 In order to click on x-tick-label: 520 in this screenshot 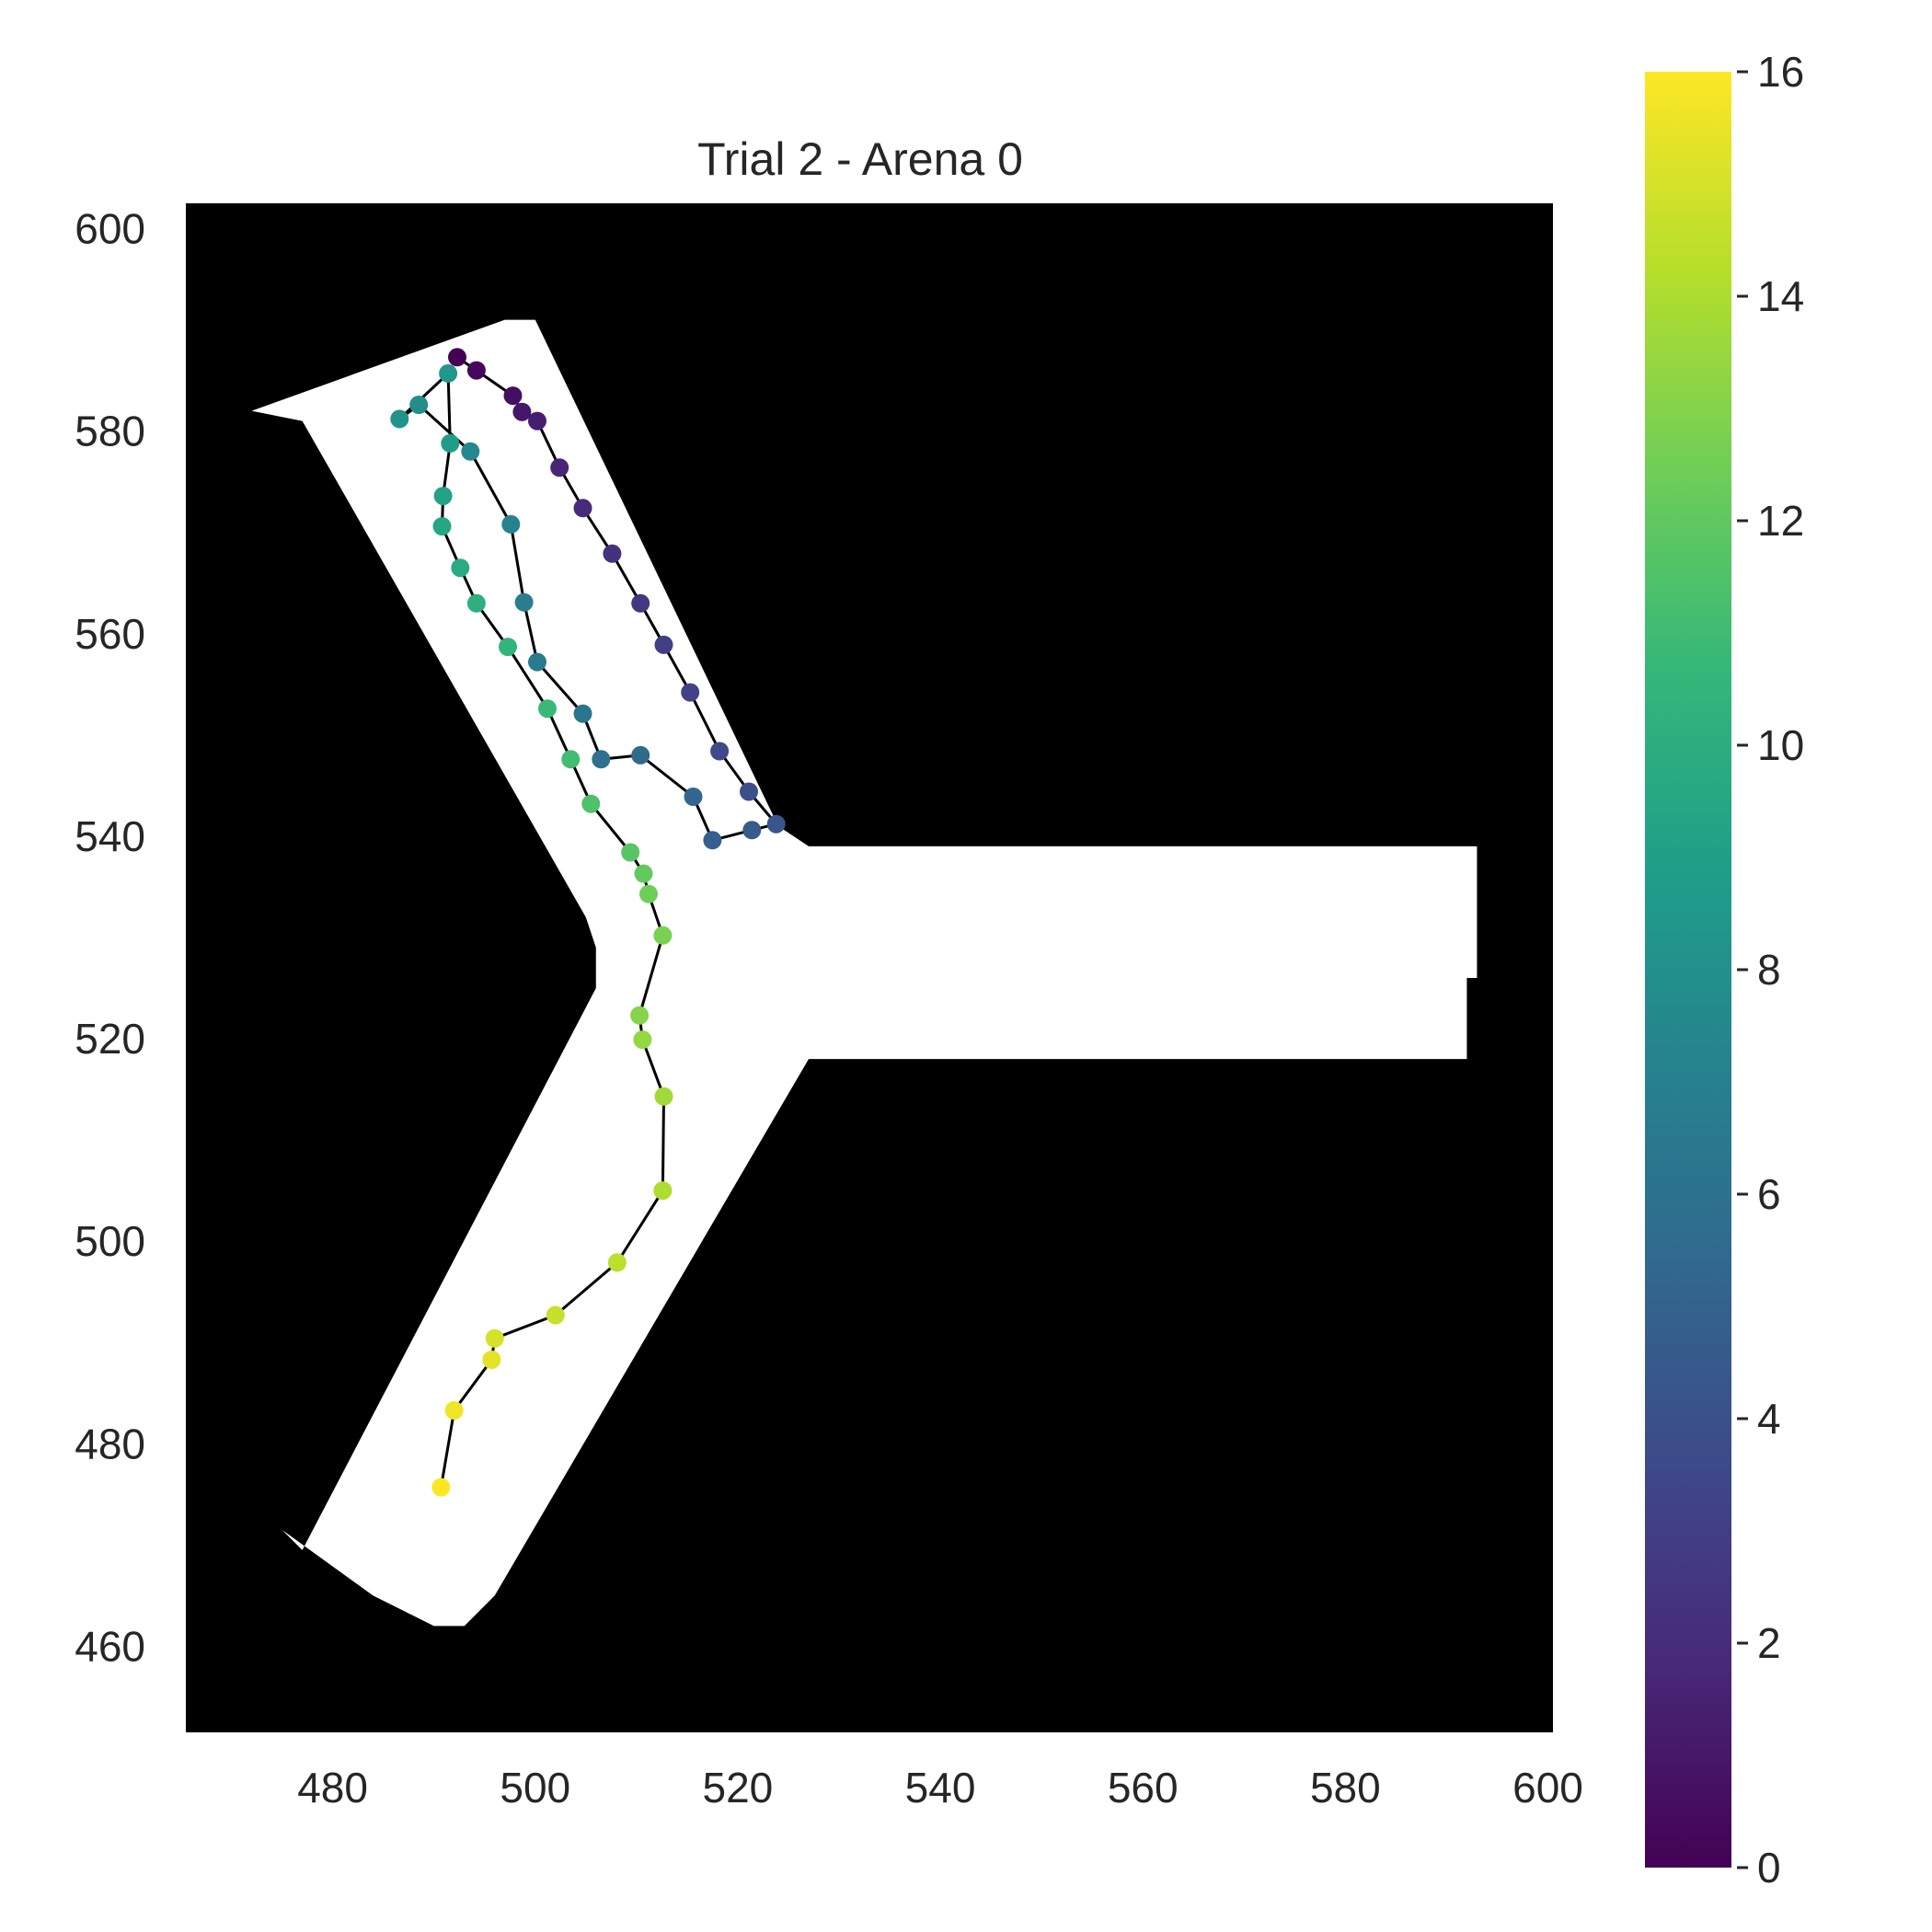, I will do `click(738, 1787)`.